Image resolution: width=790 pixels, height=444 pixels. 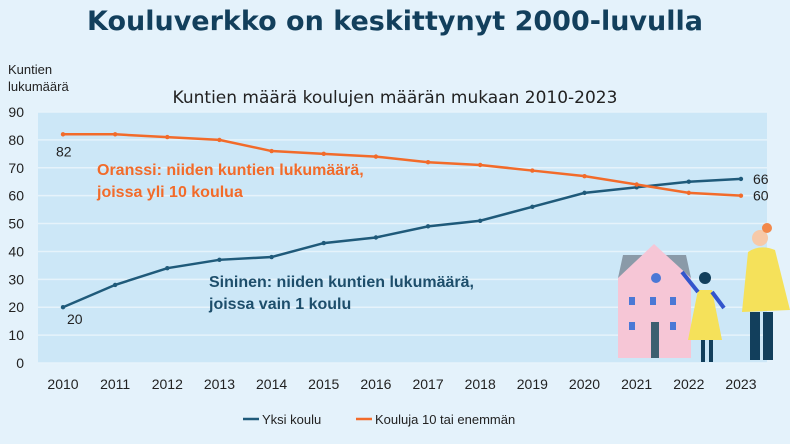 What do you see at coordinates (75, 319) in the screenshot?
I see `data-label: 20` at bounding box center [75, 319].